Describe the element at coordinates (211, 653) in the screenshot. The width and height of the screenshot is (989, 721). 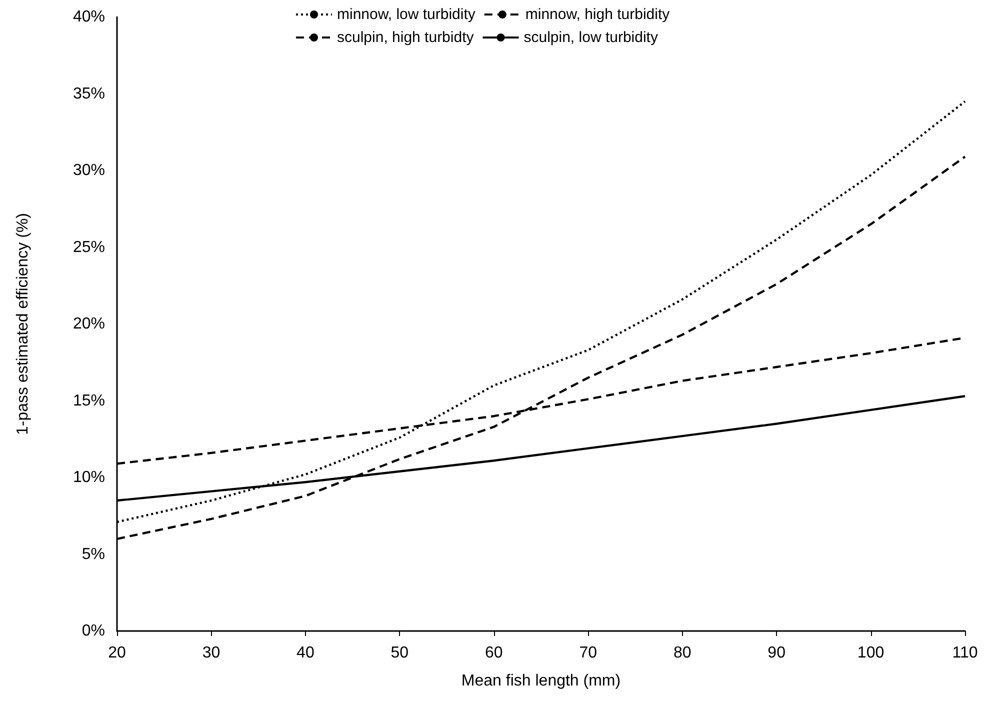
I see `x-tick-label: 30` at that location.